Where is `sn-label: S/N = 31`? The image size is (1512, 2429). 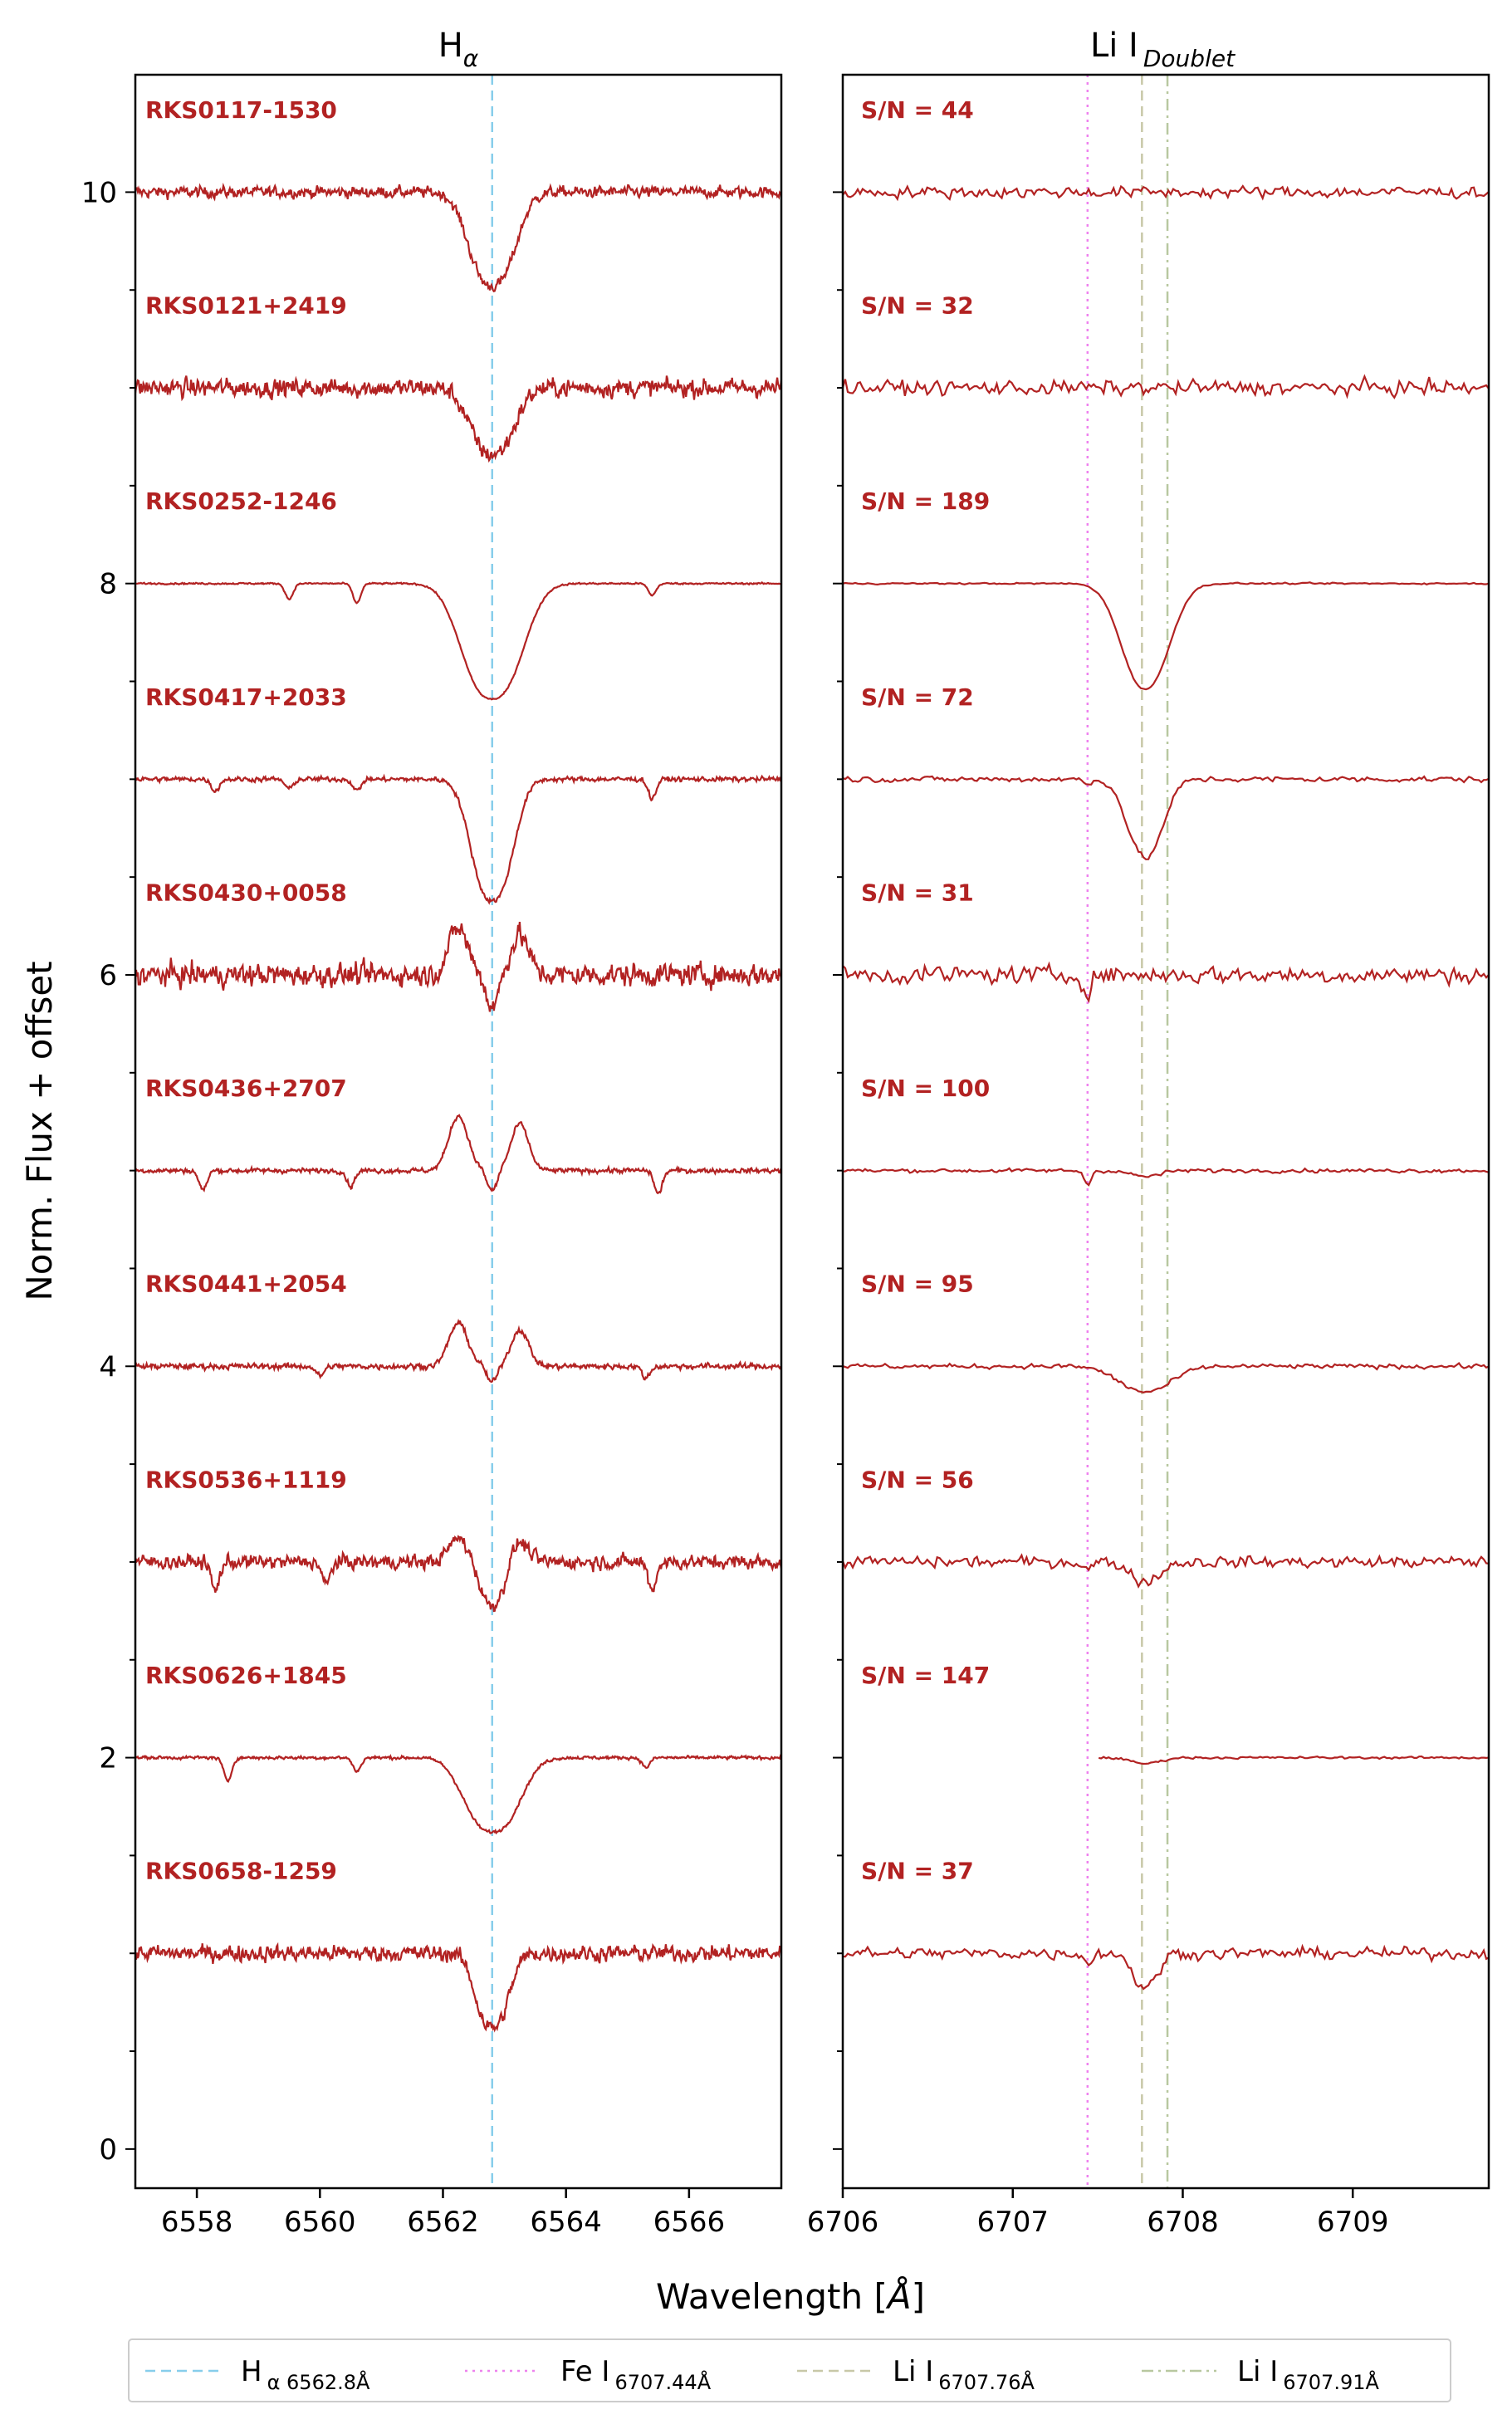 sn-label: S/N = 31 is located at coordinates (917, 892).